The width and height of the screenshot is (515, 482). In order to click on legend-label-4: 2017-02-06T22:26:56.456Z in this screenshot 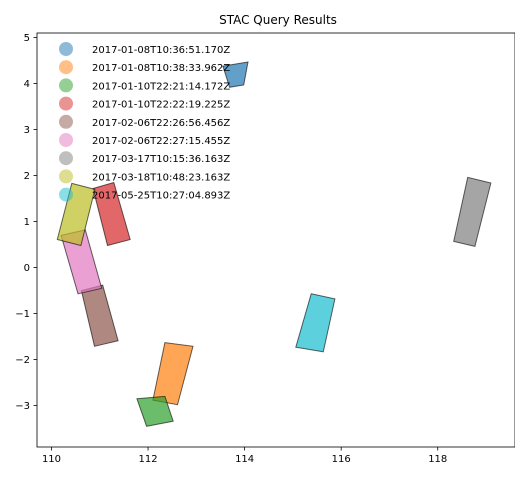, I will do `click(161, 123)`.